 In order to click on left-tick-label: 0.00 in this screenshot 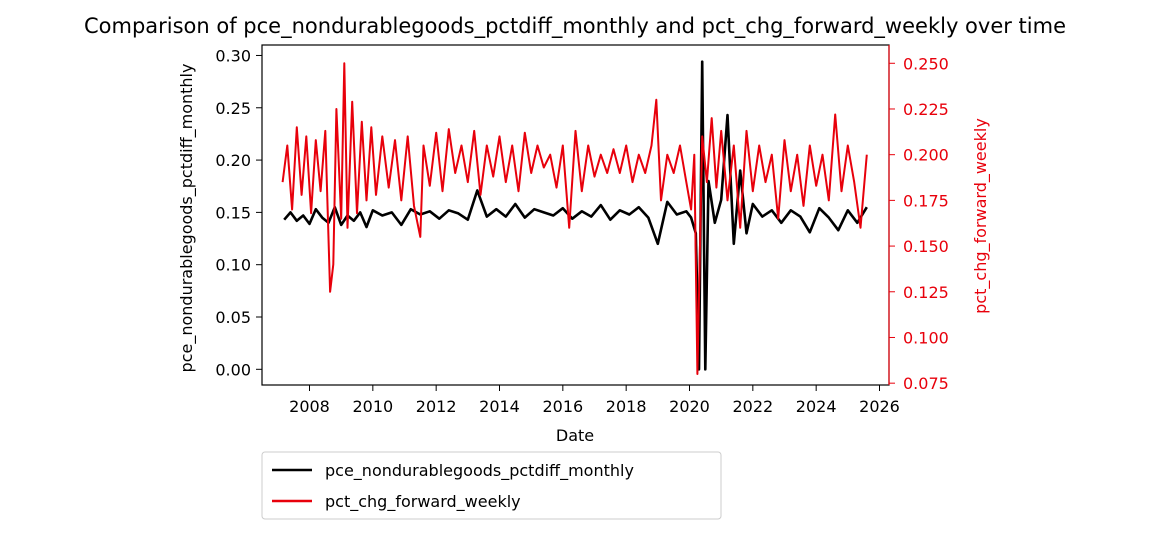, I will do `click(233, 369)`.